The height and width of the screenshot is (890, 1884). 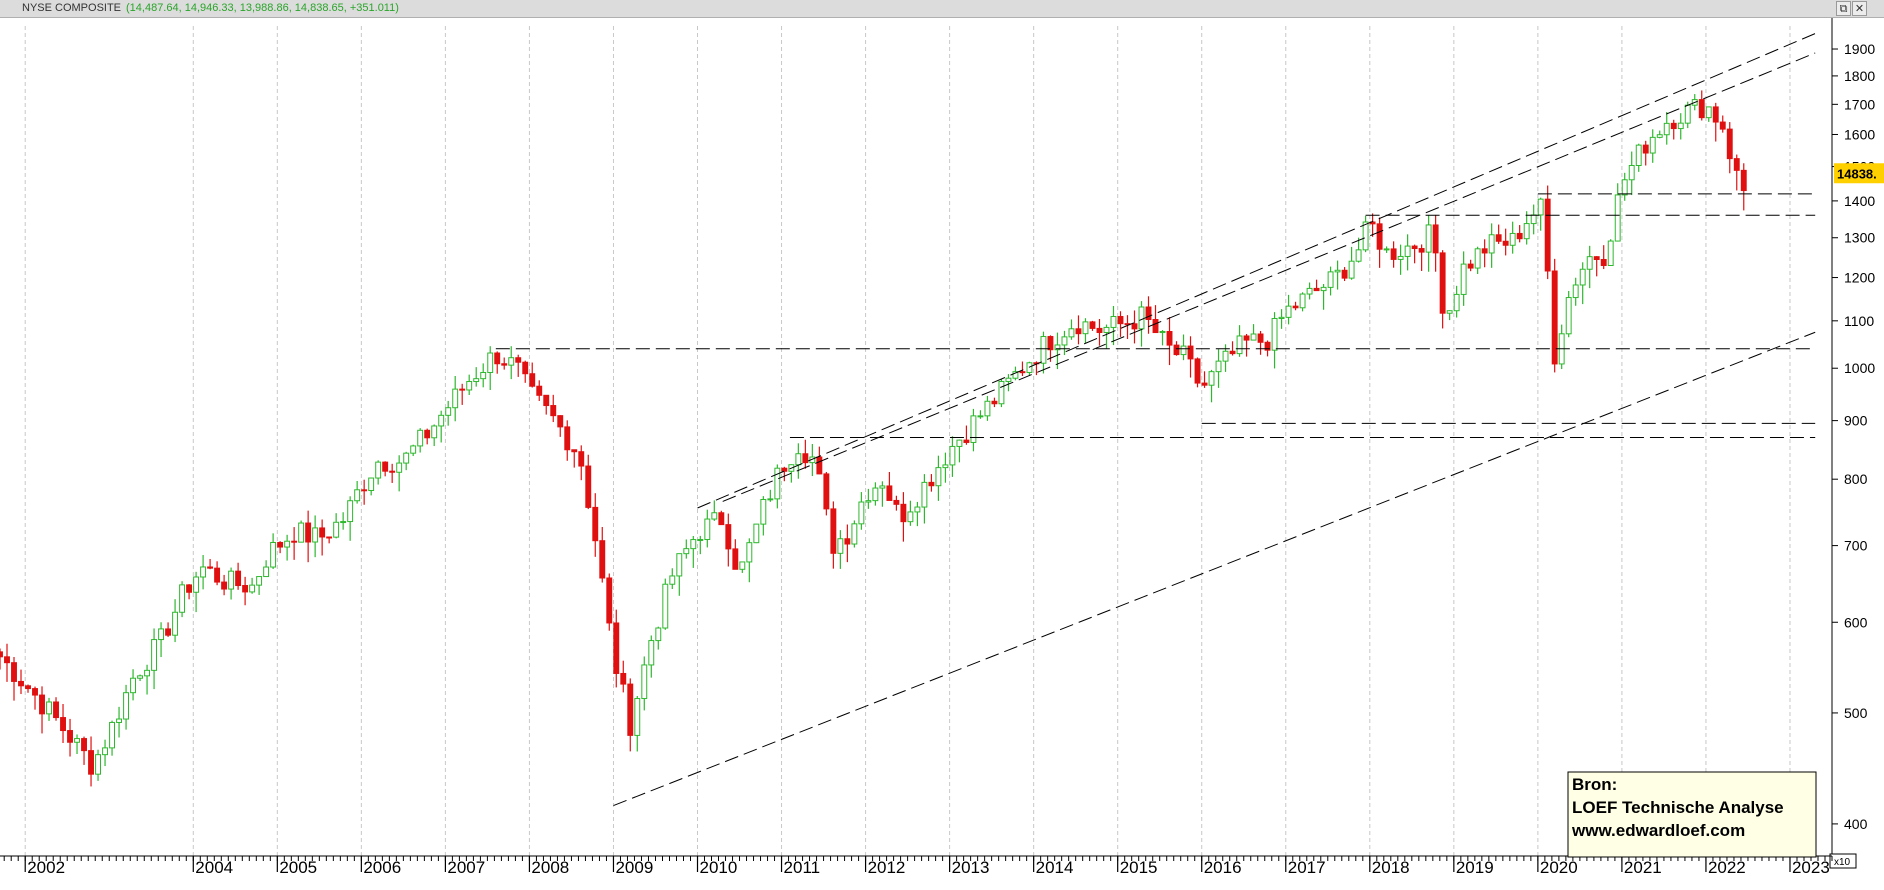 I want to click on x-tick-label-2007: 2007, so click(x=466, y=867).